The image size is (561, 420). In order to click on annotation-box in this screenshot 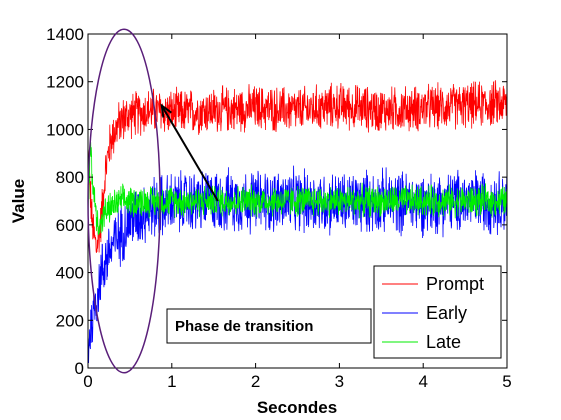, I will do `click(269, 326)`.